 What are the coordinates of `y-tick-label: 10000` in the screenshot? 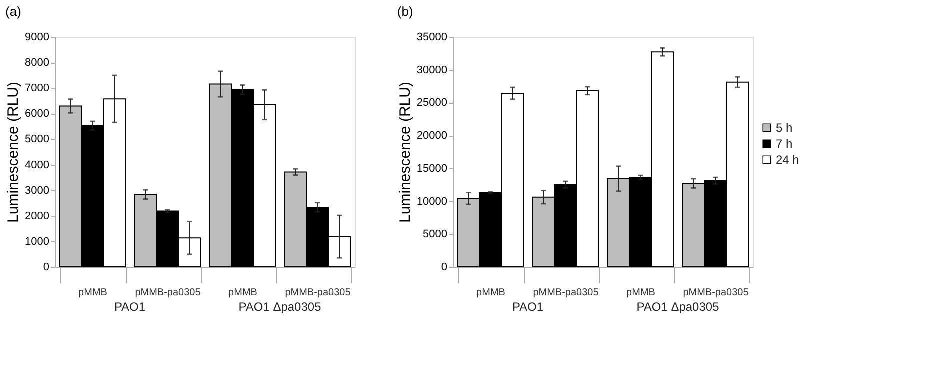 It's located at (432, 202).